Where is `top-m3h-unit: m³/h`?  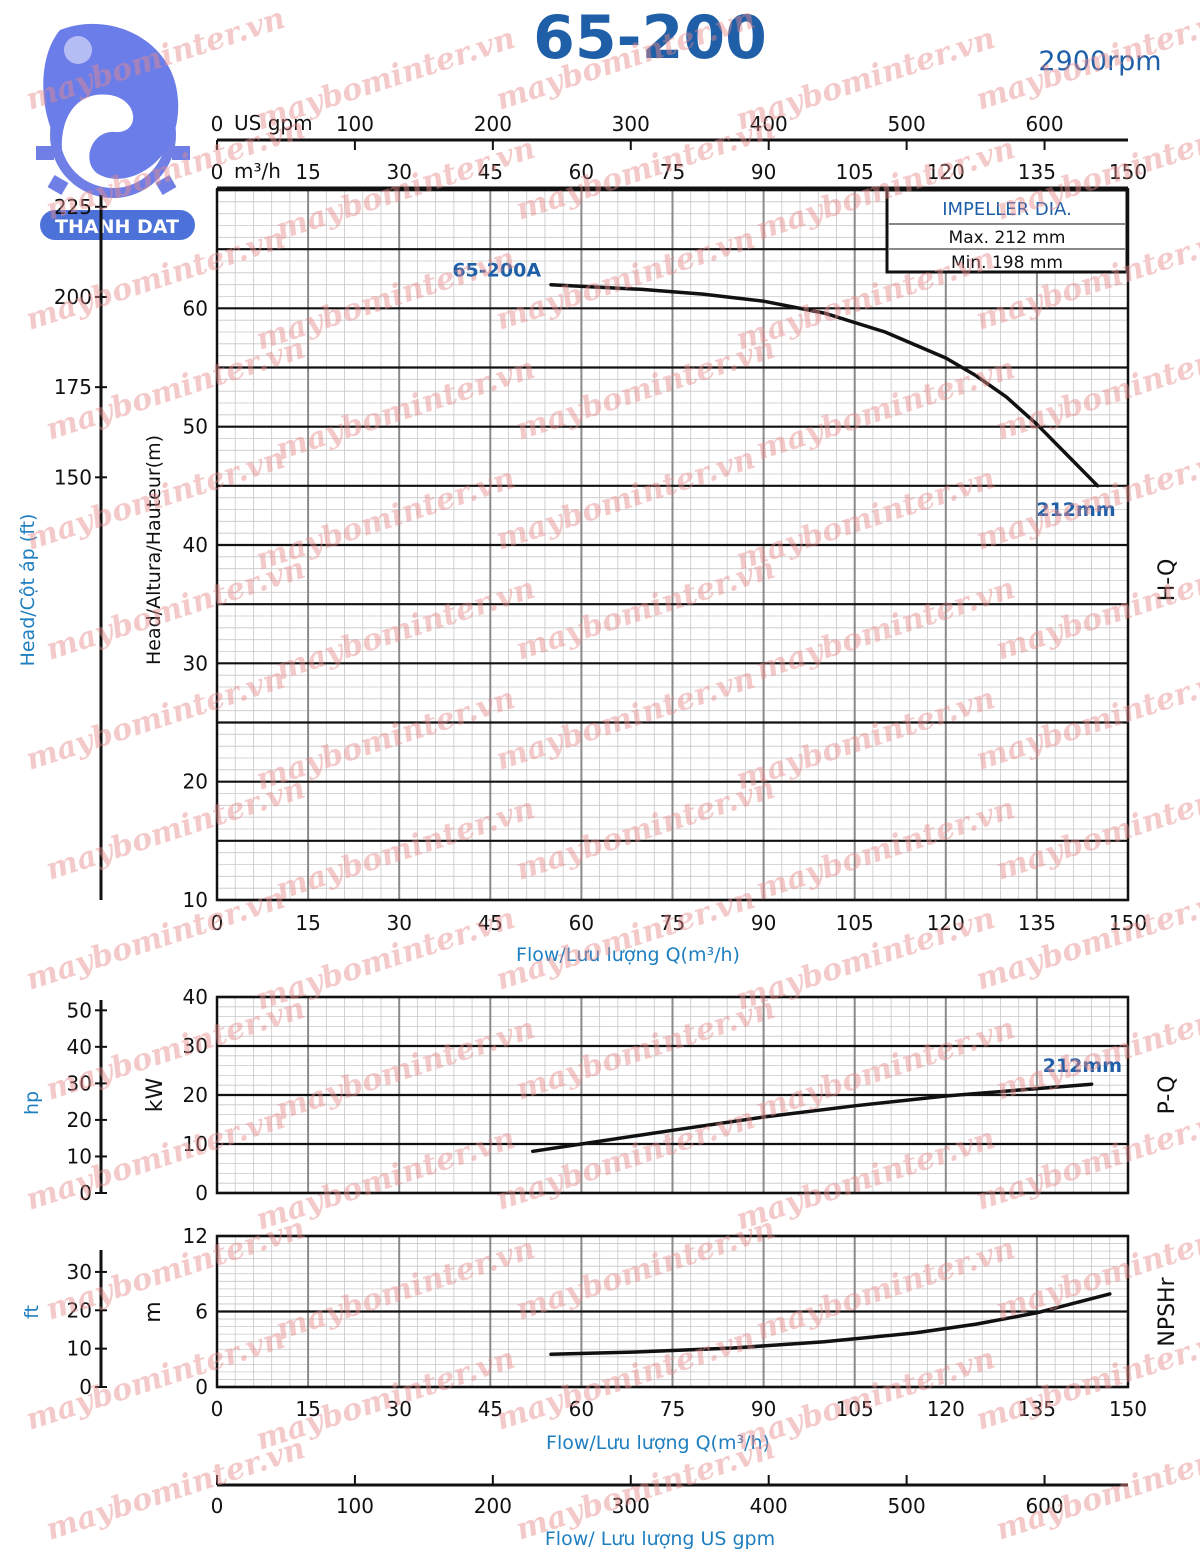 top-m3h-unit: m³/h is located at coordinates (257, 171).